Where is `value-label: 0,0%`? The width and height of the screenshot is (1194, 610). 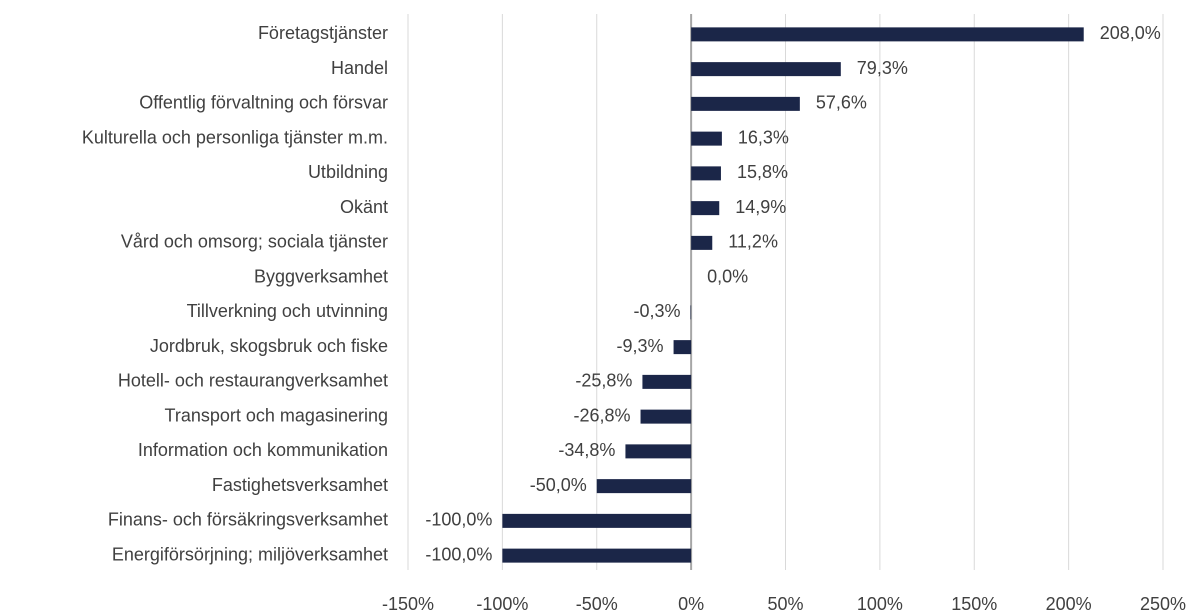
value-label: 0,0% is located at coordinates (727, 276).